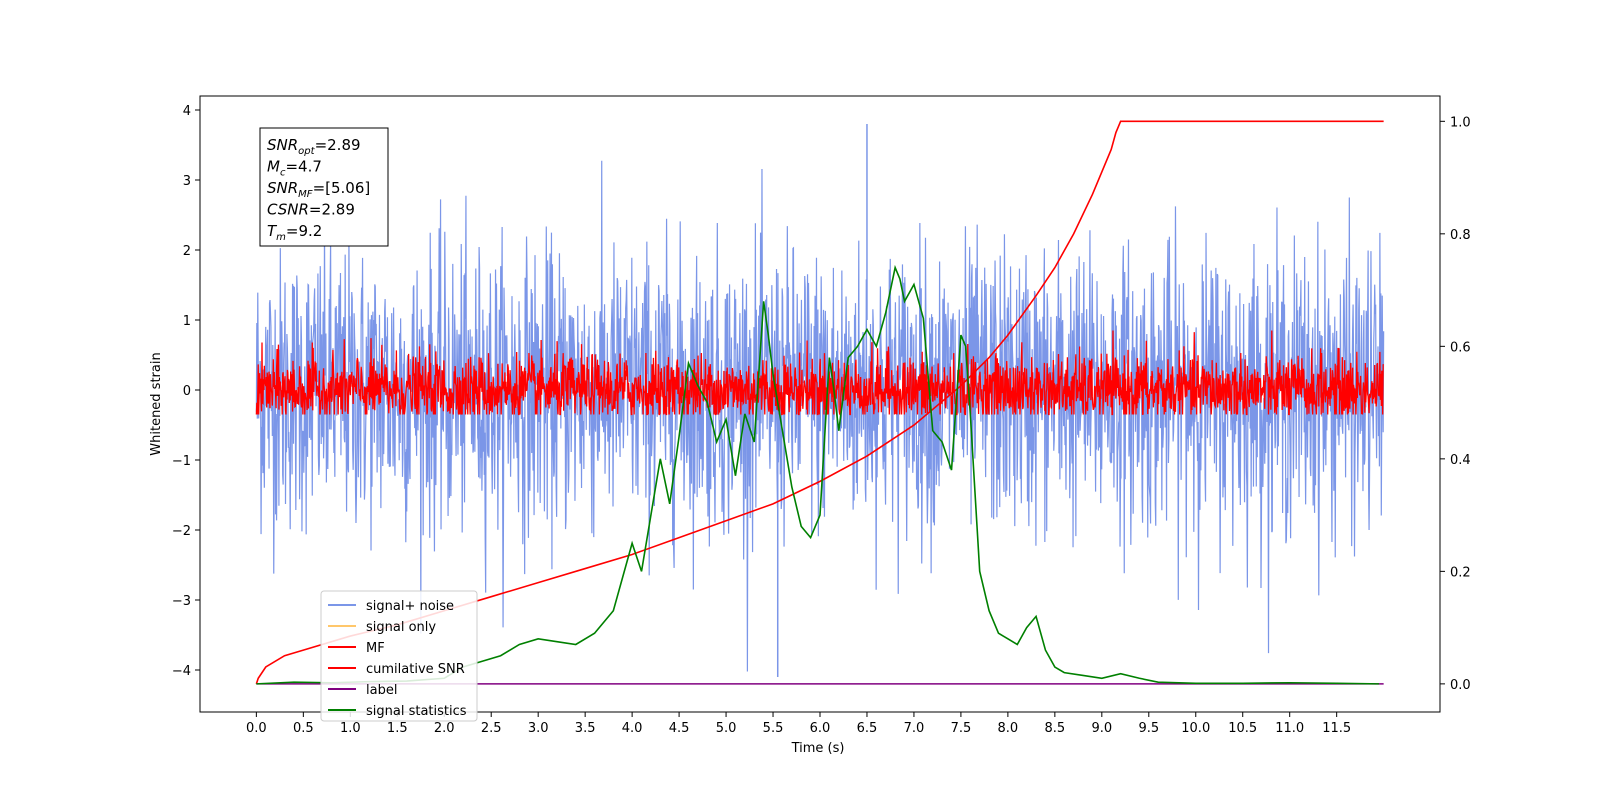 The width and height of the screenshot is (1600, 800). Describe the element at coordinates (272, 231) in the screenshot. I see `annotation-symbol: T` at that location.